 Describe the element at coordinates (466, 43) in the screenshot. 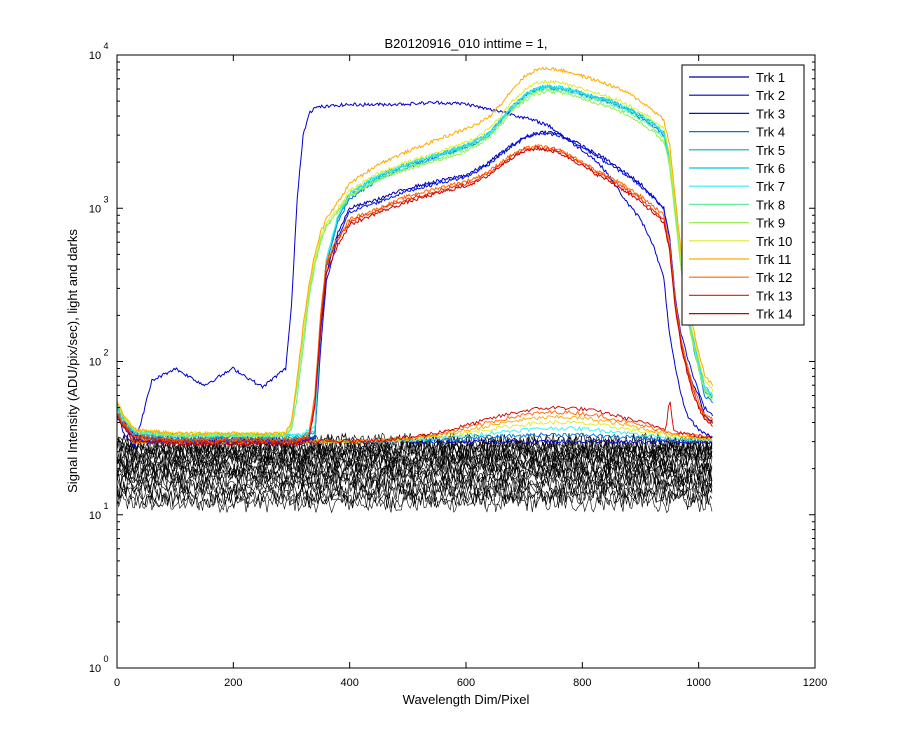

I see `chart-title: B20120916_010 inttime = 1,` at that location.